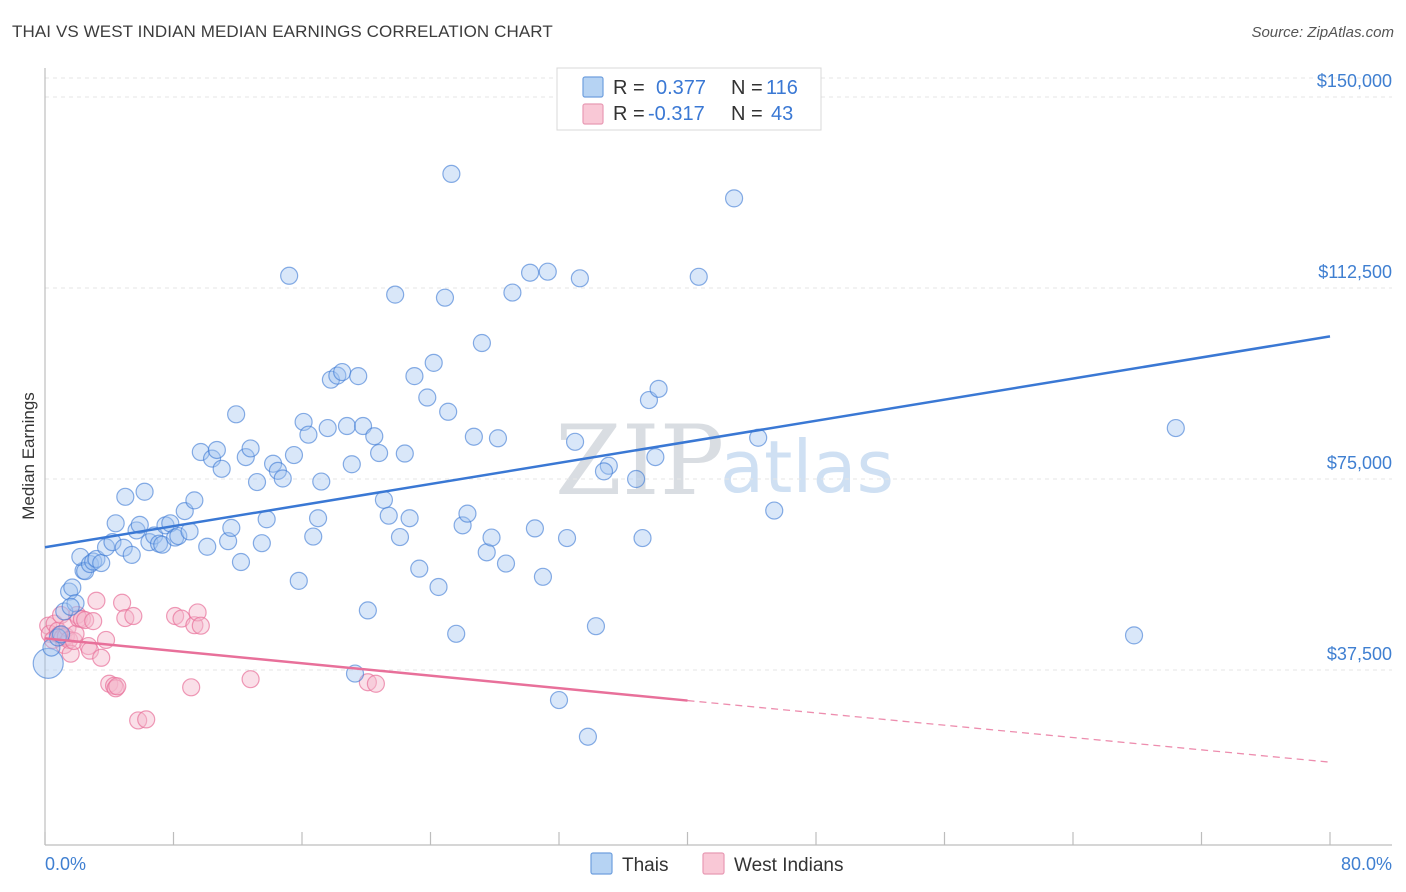  What do you see at coordinates (645, 865) in the screenshot?
I see `series-legend-label-thais: Thais` at bounding box center [645, 865].